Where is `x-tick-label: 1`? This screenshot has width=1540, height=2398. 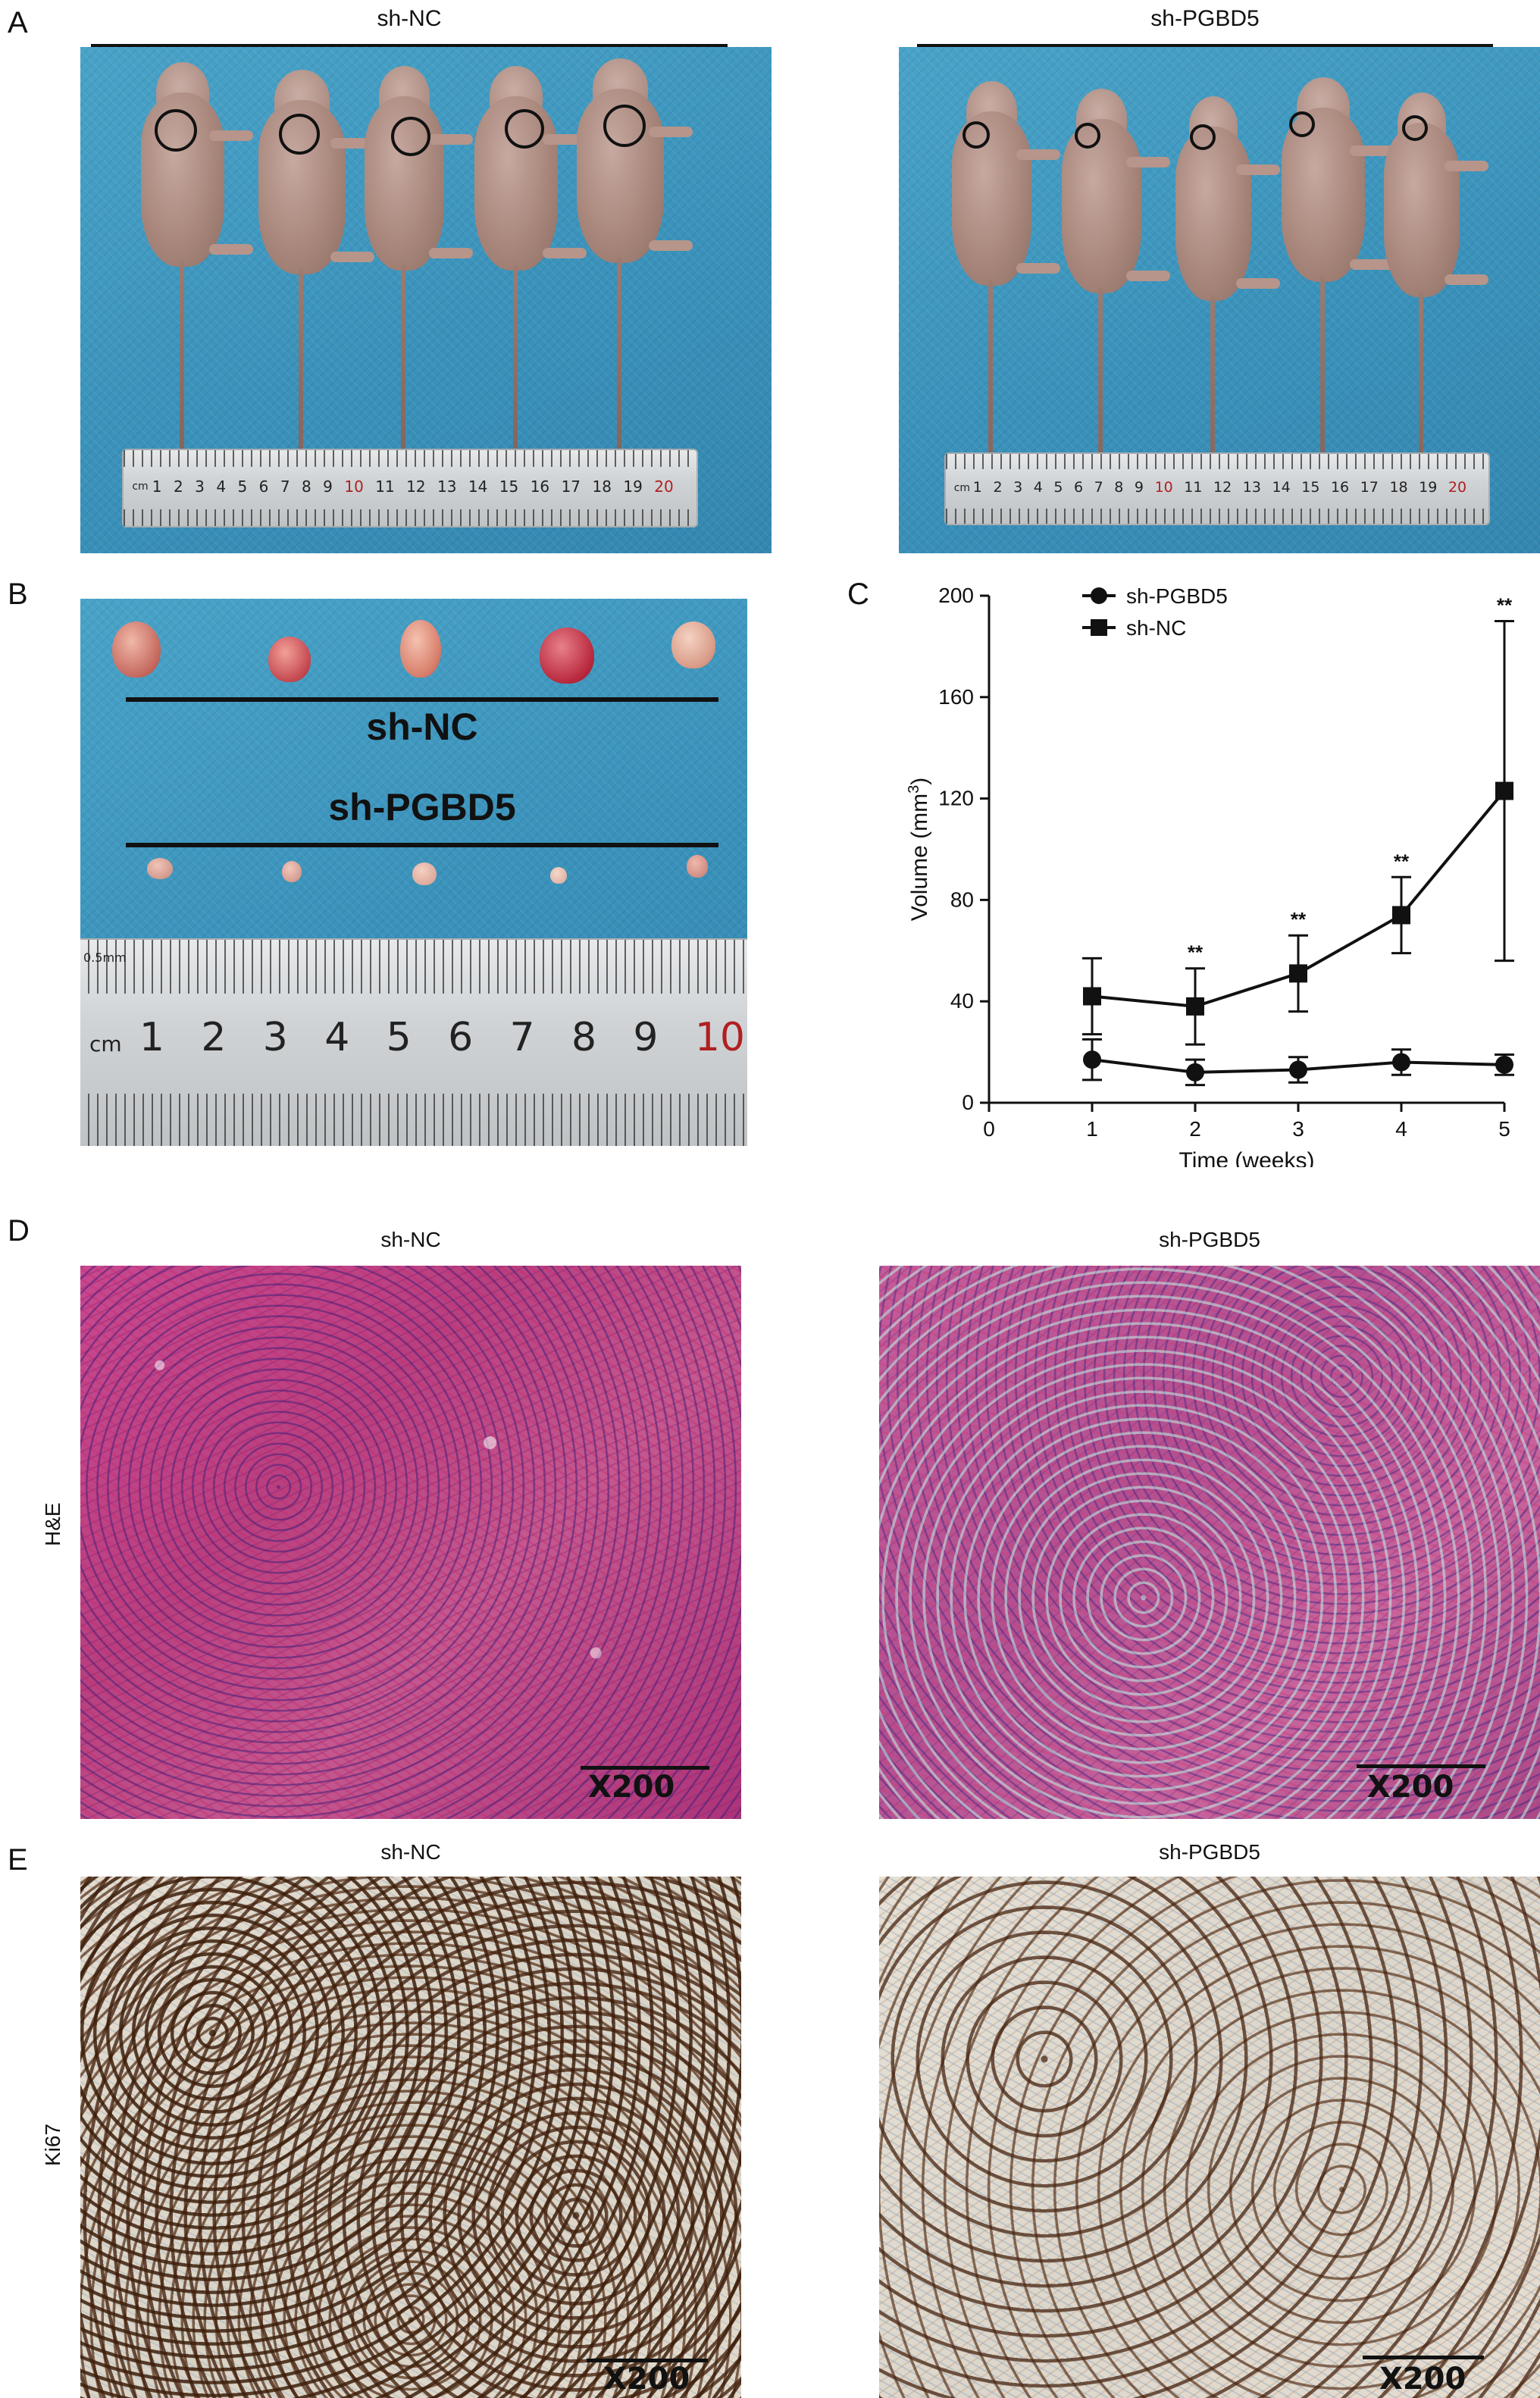
x-tick-label: 1 is located at coordinates (1092, 1129).